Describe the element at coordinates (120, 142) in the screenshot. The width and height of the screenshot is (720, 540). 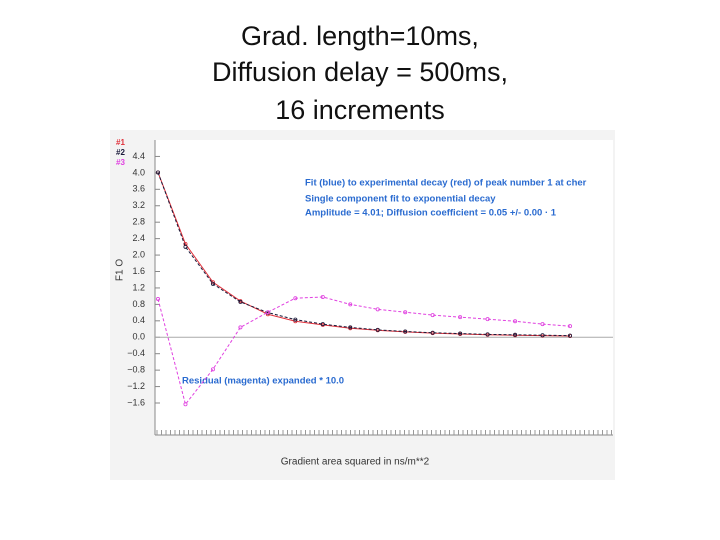
I see `legend-entry: #1` at that location.